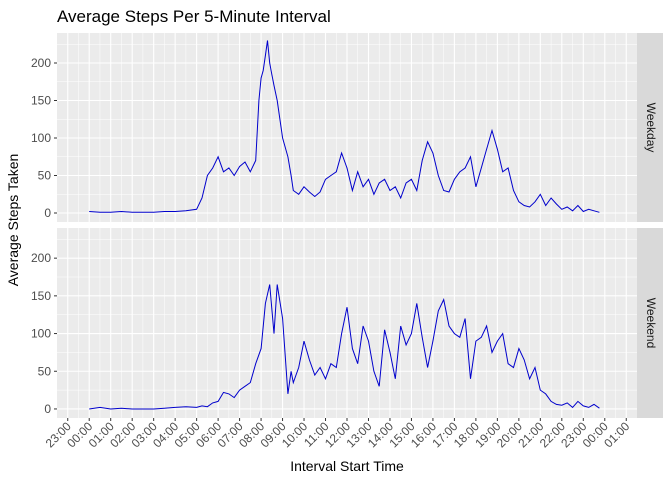  Describe the element at coordinates (347, 466) in the screenshot. I see `x-axis-title: Interval Start Time` at that location.